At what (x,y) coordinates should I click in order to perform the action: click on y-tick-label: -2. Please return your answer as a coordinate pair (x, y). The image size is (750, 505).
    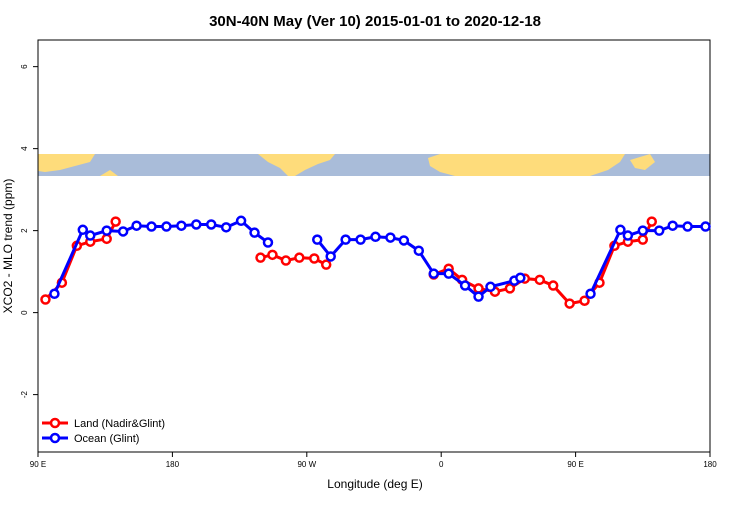
    Looking at the image, I should click on (24, 395).